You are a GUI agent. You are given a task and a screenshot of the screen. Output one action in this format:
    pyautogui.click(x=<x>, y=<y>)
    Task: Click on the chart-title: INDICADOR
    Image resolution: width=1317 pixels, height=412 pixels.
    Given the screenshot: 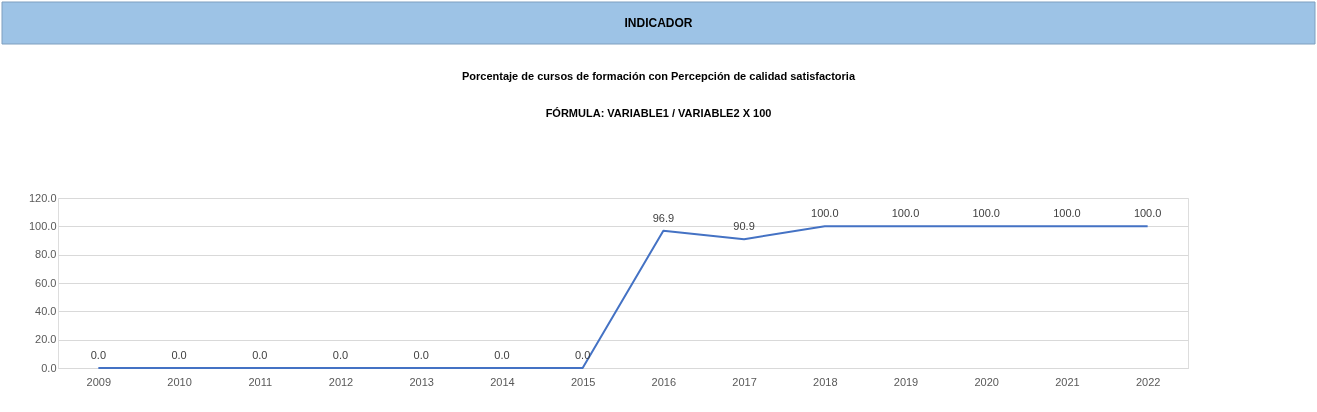 What is the action you would take?
    pyautogui.click(x=658, y=23)
    